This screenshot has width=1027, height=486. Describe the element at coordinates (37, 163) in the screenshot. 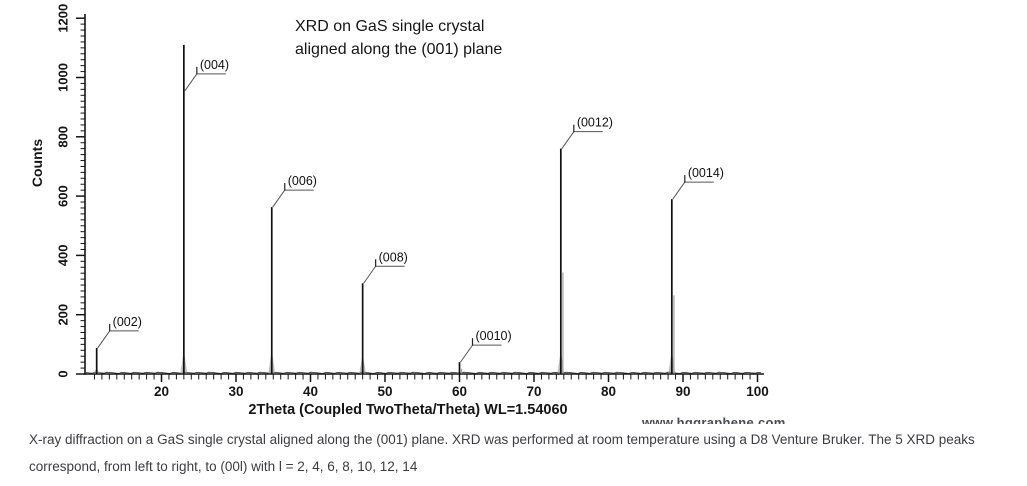

I see `y-axis-title: Counts` at that location.